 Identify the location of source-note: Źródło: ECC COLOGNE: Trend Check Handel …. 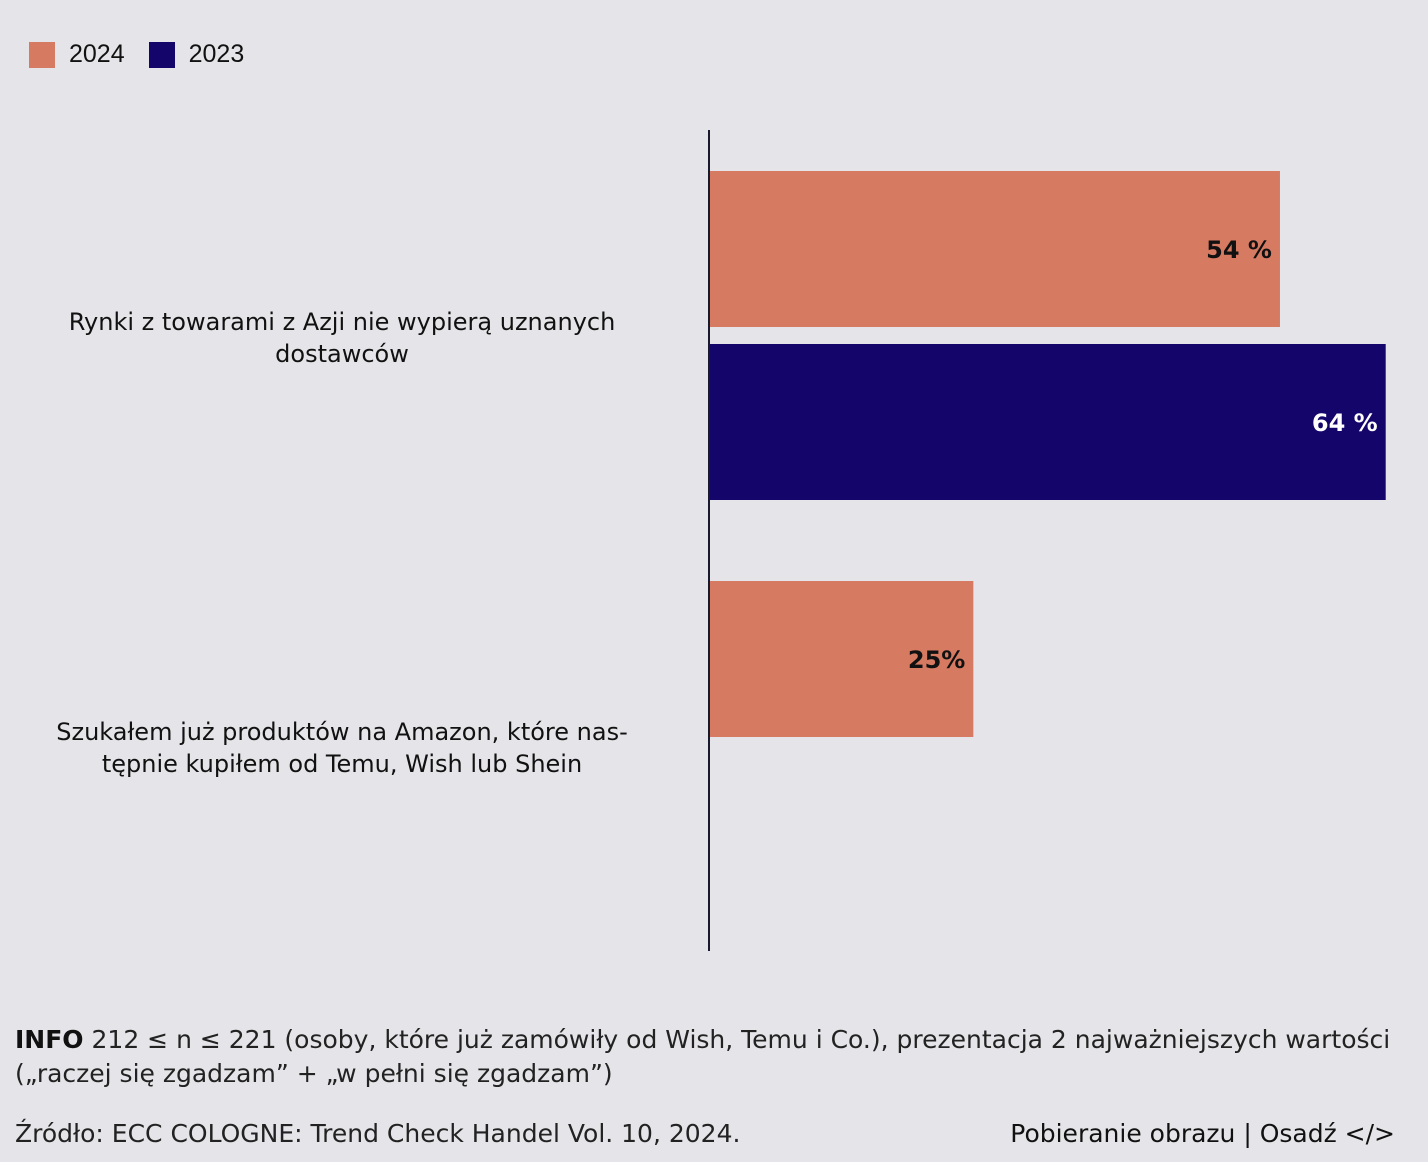
(378, 1133).